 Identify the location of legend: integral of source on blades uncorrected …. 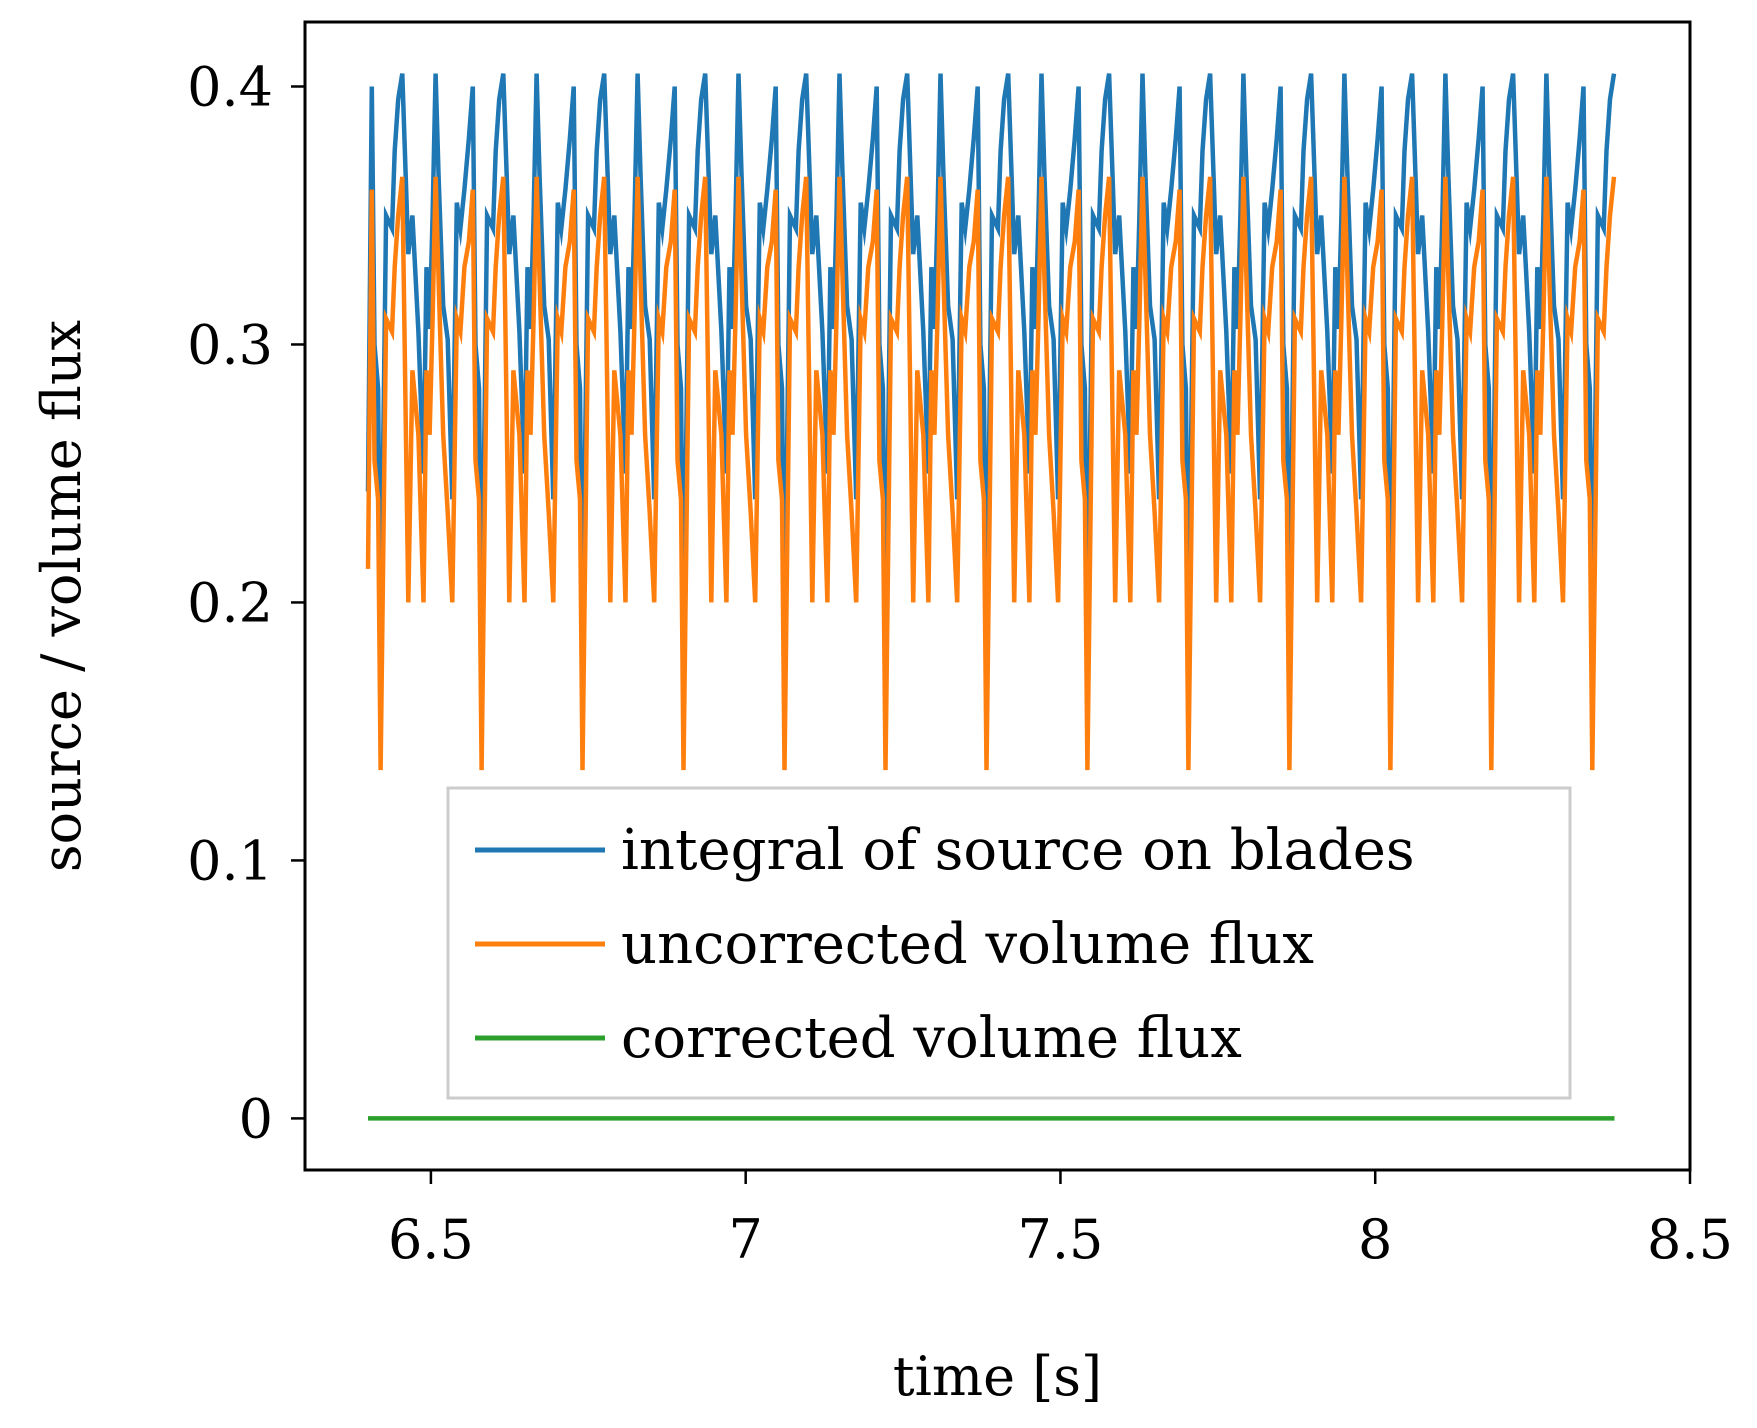
(1009, 943).